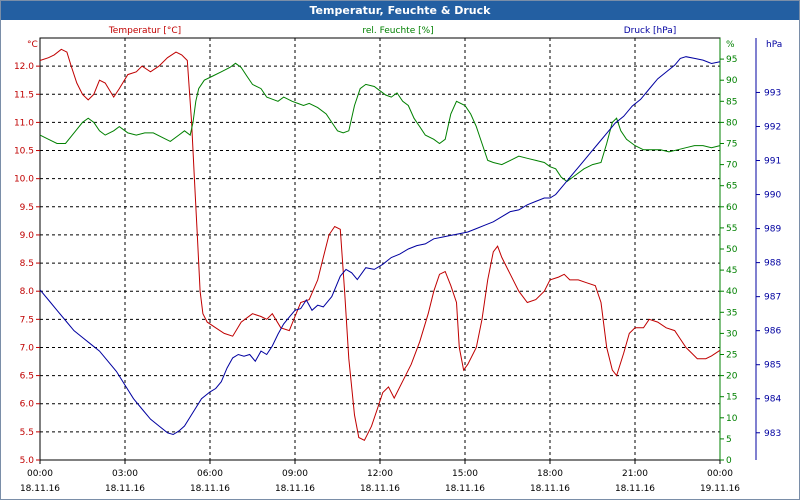 The height and width of the screenshot is (500, 800). Describe the element at coordinates (27, 348) in the screenshot. I see `temperature-tick-label: 7.0` at that location.